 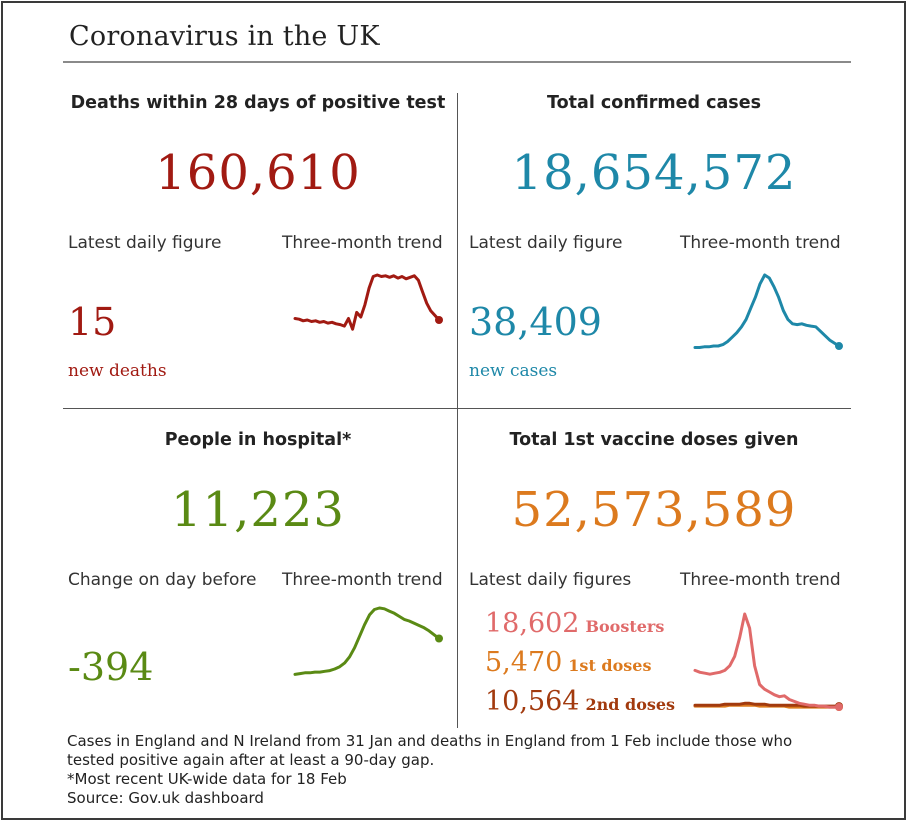 What do you see at coordinates (625, 626) in the screenshot?
I see `boosters-label: Boosters` at bounding box center [625, 626].